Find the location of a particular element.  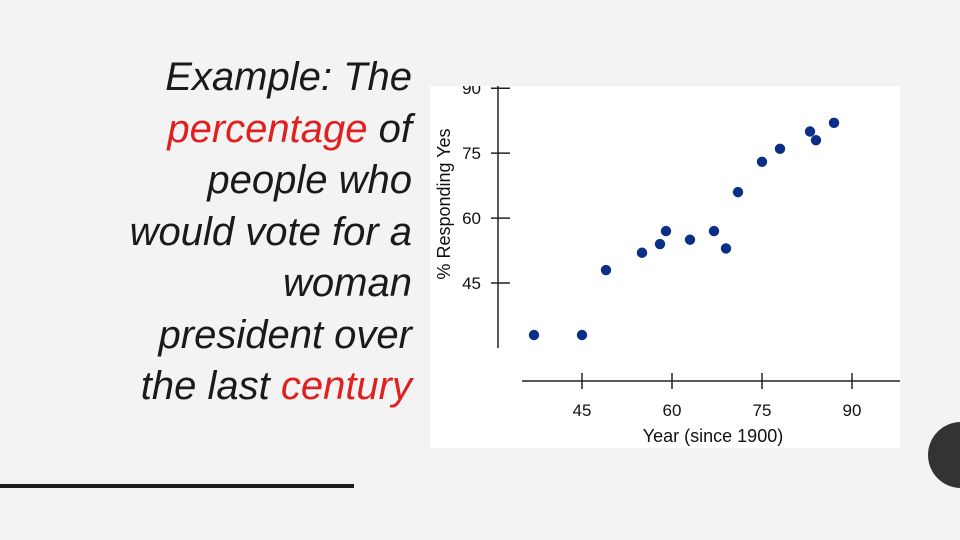

title-text-3: people who is located at coordinates (309, 180).